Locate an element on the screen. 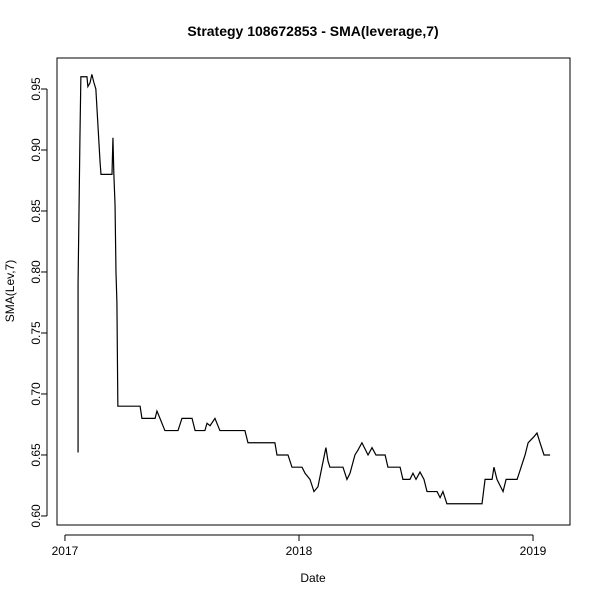  y-tick-label: 0.70 is located at coordinates (36, 394).